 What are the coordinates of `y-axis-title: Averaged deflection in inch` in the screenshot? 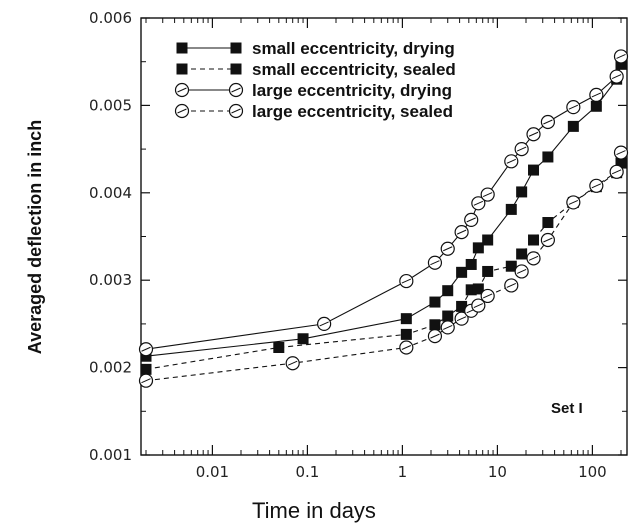 It's located at (35, 237).